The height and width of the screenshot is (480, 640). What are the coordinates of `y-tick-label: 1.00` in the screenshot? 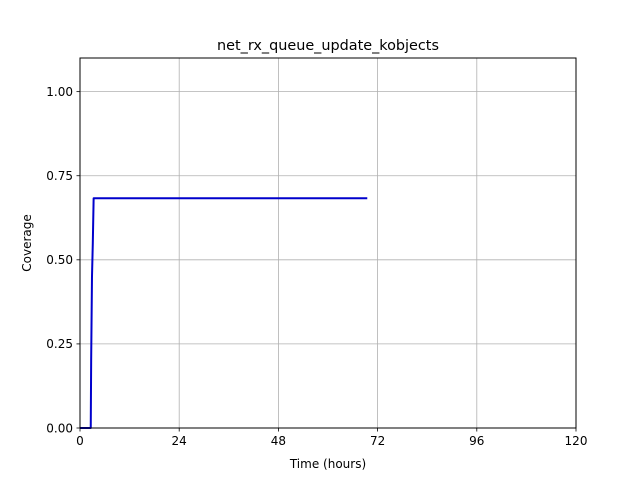 It's located at (59, 92).